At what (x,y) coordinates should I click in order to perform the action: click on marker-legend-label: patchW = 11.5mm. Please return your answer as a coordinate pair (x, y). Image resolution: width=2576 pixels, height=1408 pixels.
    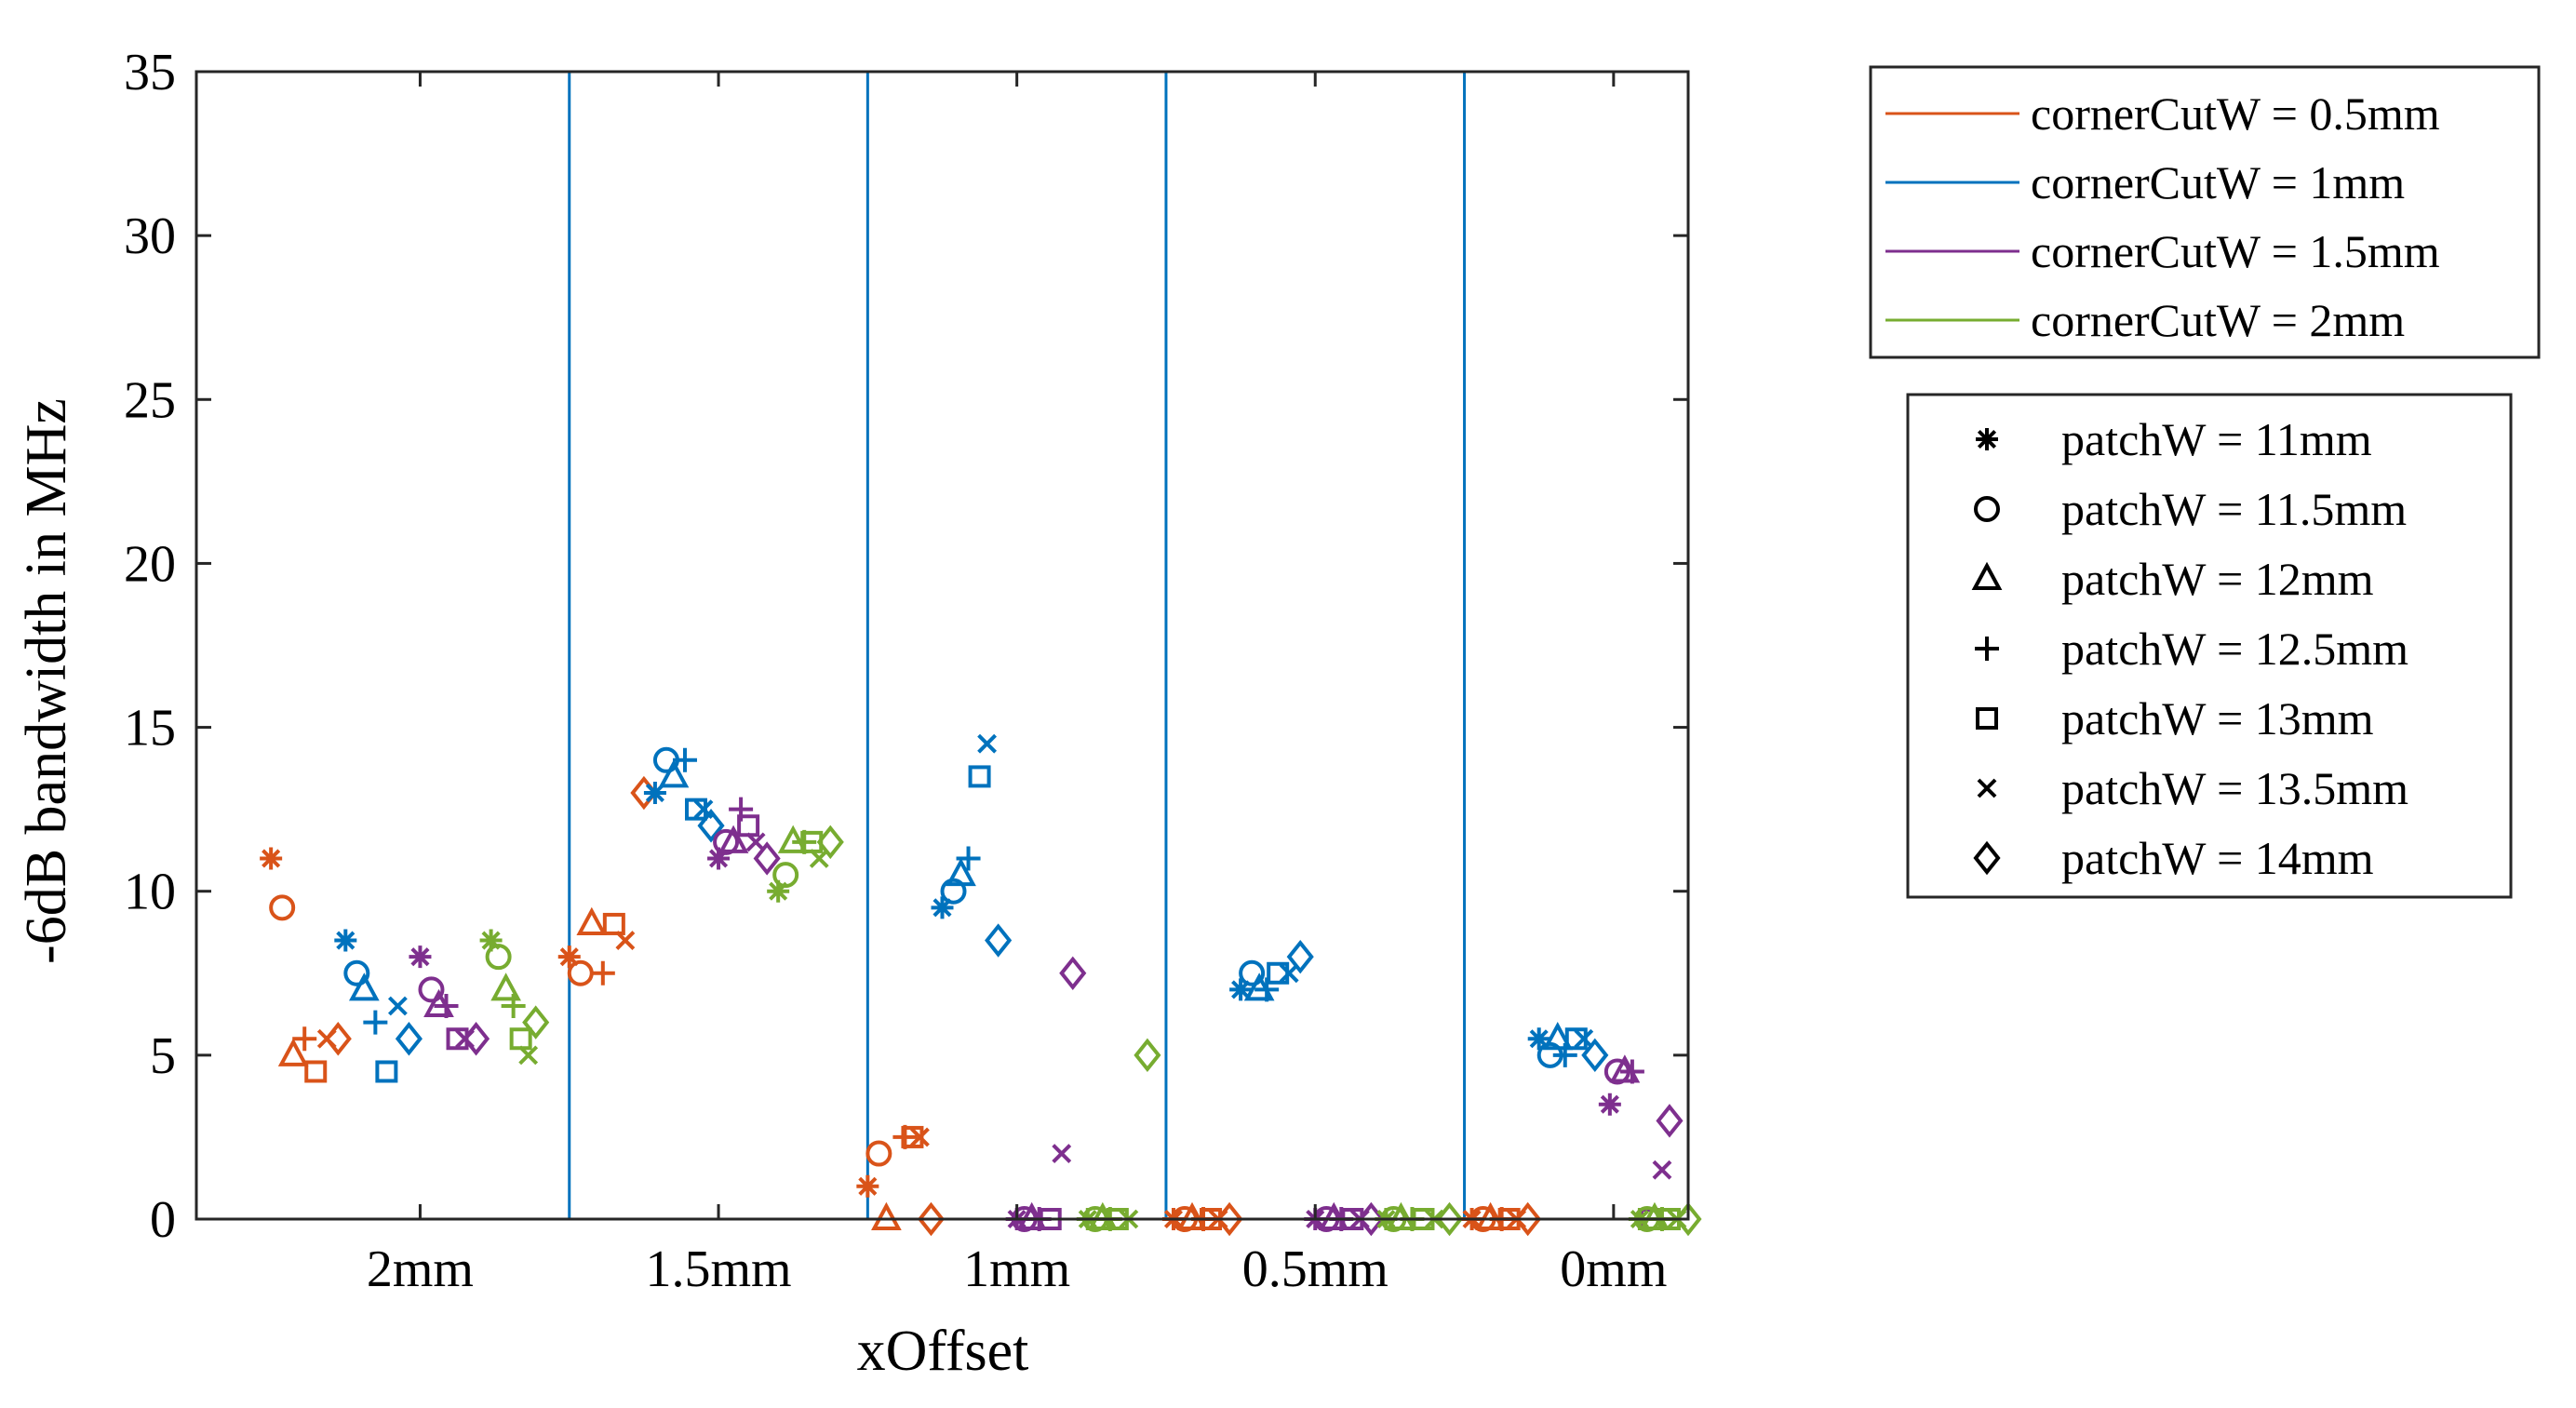
    Looking at the image, I should click on (2234, 509).